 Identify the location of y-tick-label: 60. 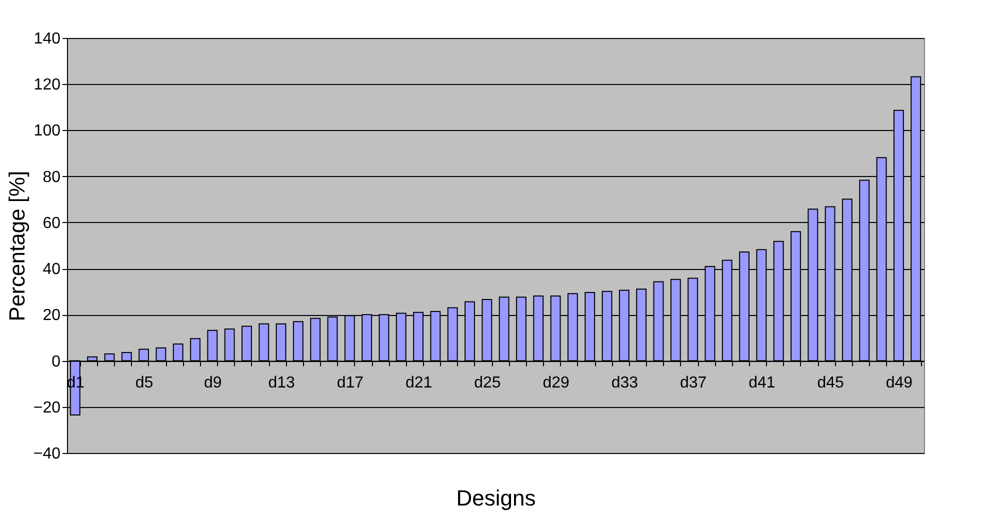
(51, 223).